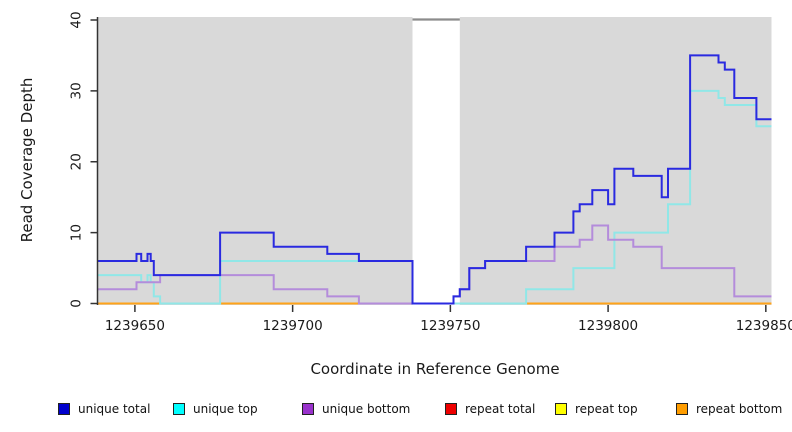 This screenshot has height=432, width=792. Describe the element at coordinates (608, 326) in the screenshot. I see `x-tick-label: 1239800` at that location.